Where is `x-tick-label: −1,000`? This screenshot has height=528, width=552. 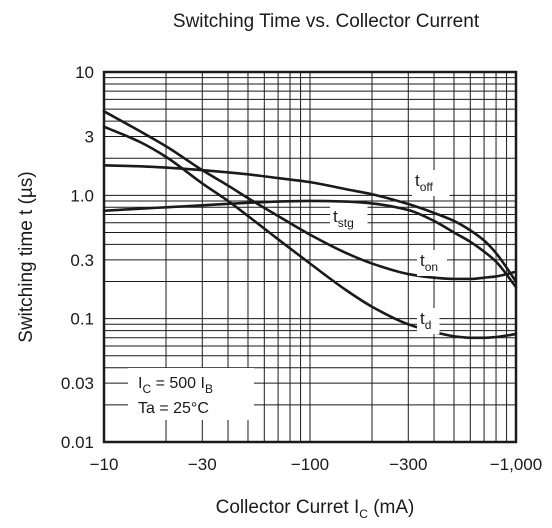
x-tick-label: −1,000 is located at coordinates (516, 464).